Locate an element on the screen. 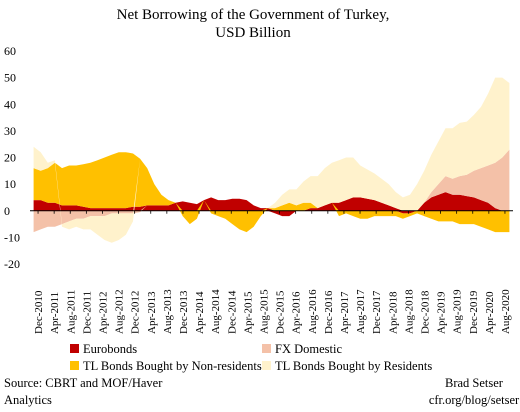 This screenshot has width=520, height=412. x-tick-label: Dec-2017 is located at coordinates (377, 312).